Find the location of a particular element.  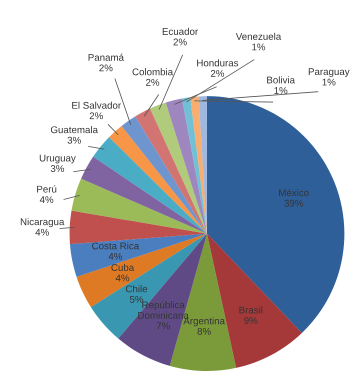

slice-label: Perú is located at coordinates (46, 189).